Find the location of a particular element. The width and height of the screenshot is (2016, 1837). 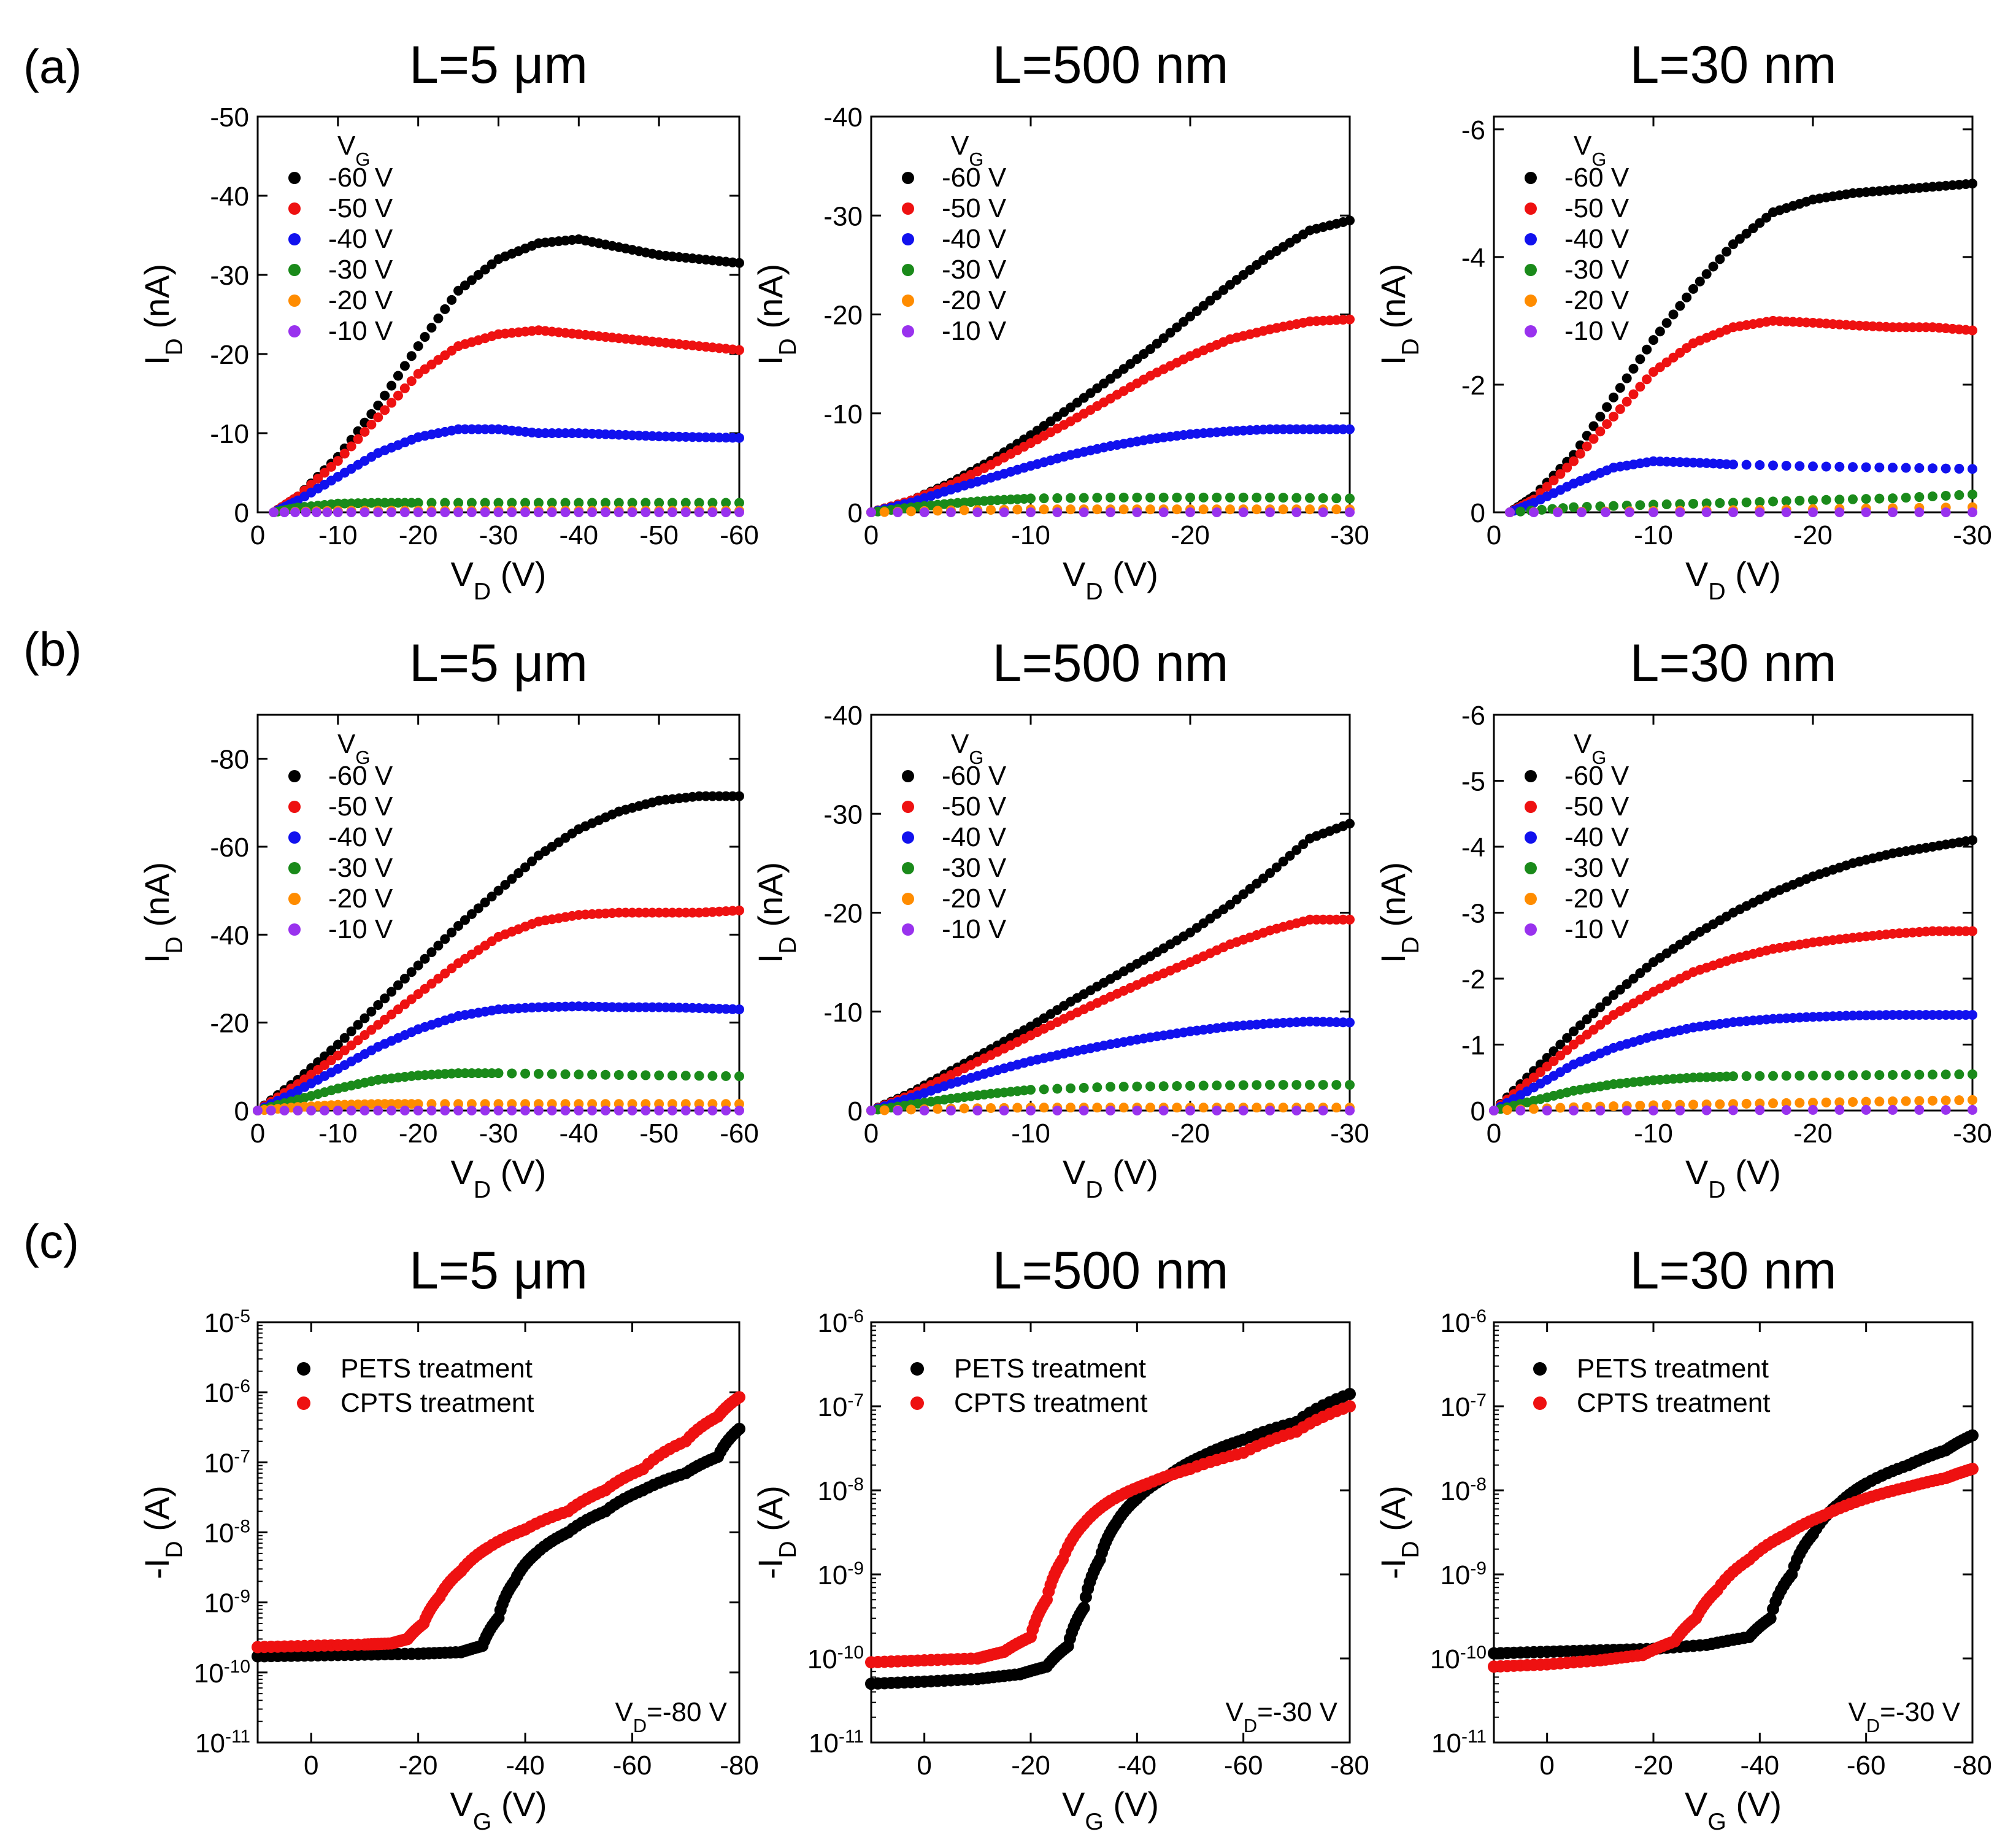

legend-title-main: V is located at coordinates (1583, 146).